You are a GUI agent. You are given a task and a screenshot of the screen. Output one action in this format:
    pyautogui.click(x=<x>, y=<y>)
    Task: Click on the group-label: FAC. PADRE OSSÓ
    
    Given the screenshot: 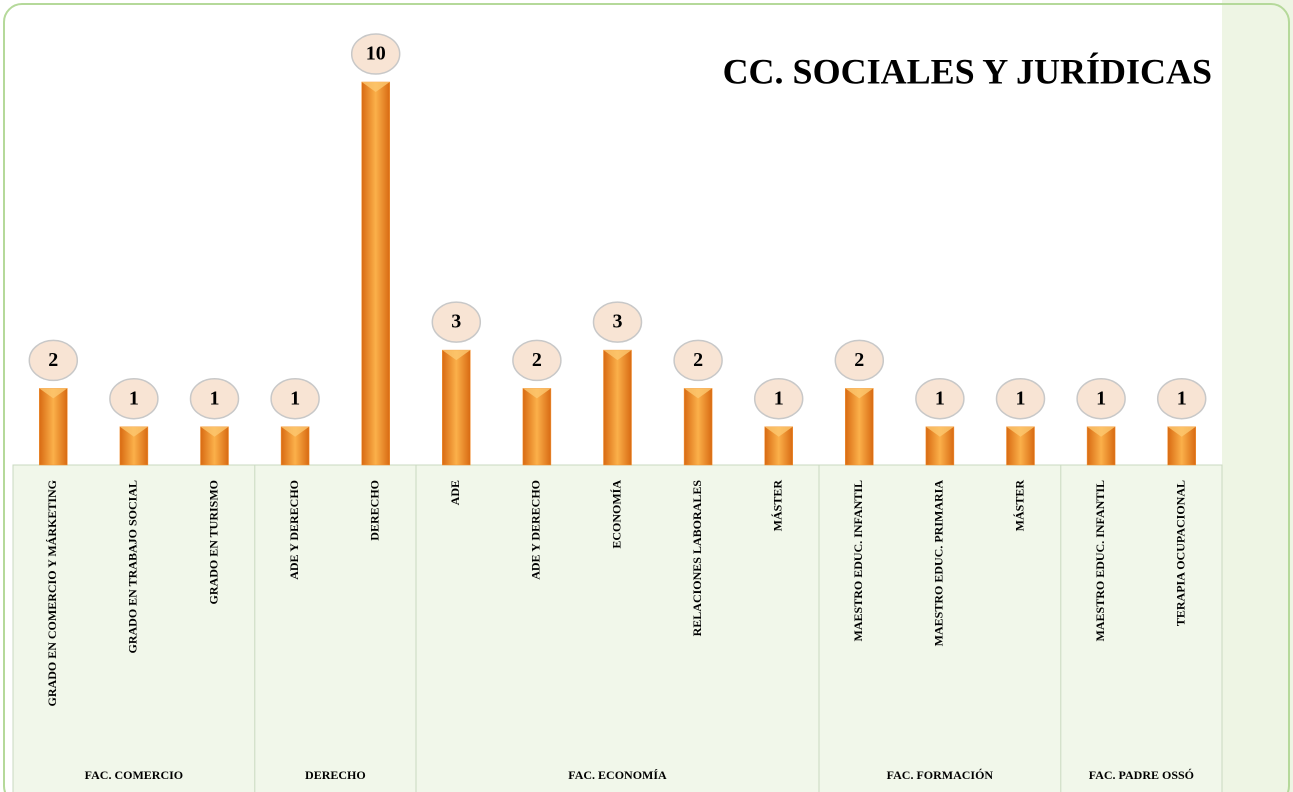 What is the action you would take?
    pyautogui.click(x=1141, y=775)
    